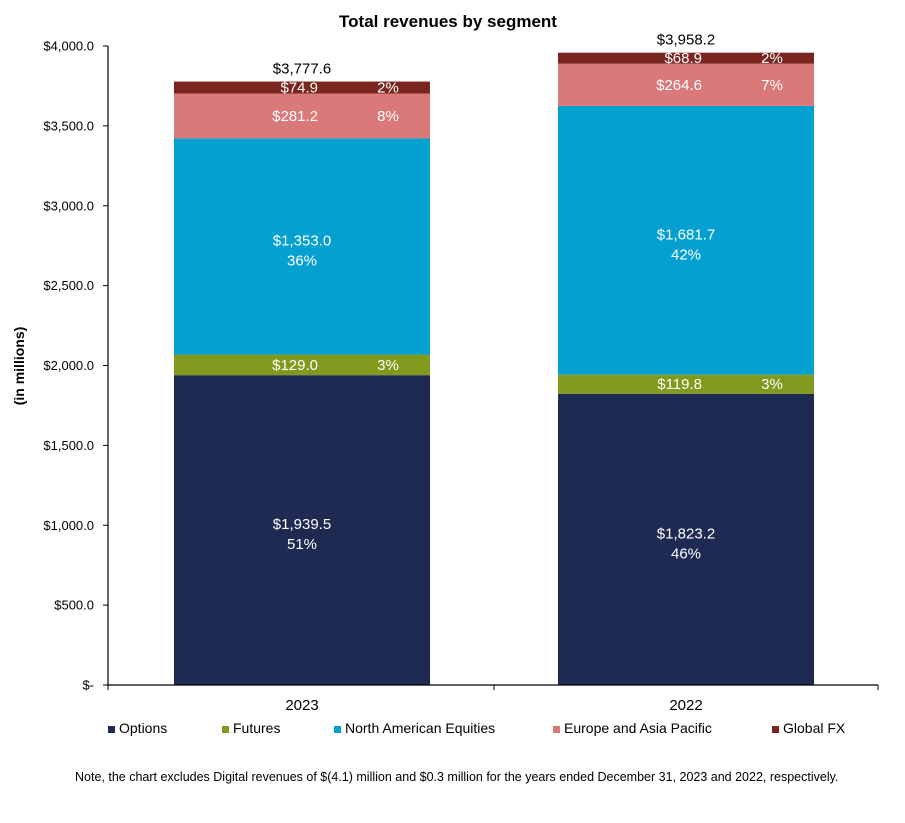 The width and height of the screenshot is (905, 823). Describe the element at coordinates (638, 728) in the screenshot. I see `legend-label: Europe and Asia Pacific` at that location.